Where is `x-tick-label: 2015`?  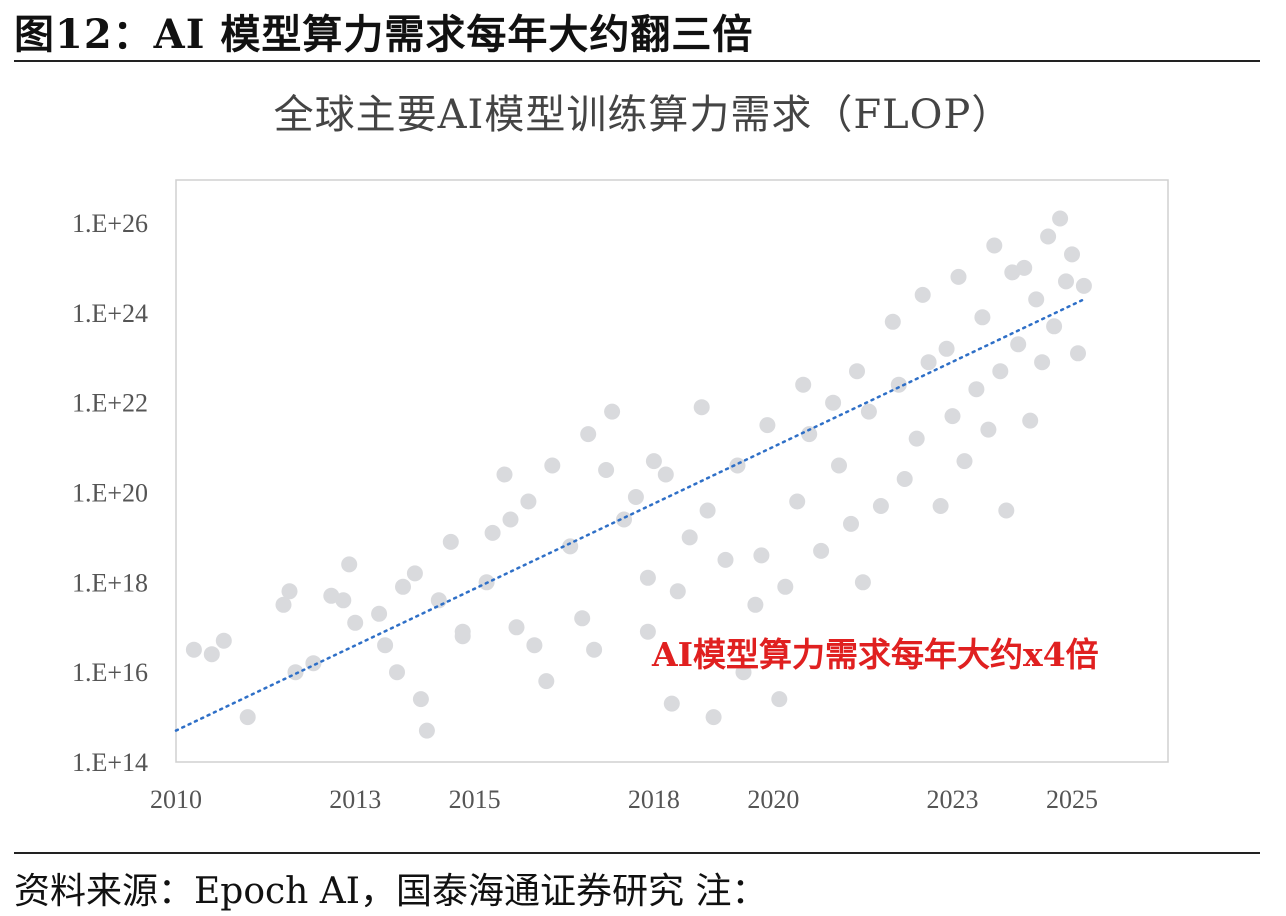
x-tick-label: 2015 is located at coordinates (475, 799).